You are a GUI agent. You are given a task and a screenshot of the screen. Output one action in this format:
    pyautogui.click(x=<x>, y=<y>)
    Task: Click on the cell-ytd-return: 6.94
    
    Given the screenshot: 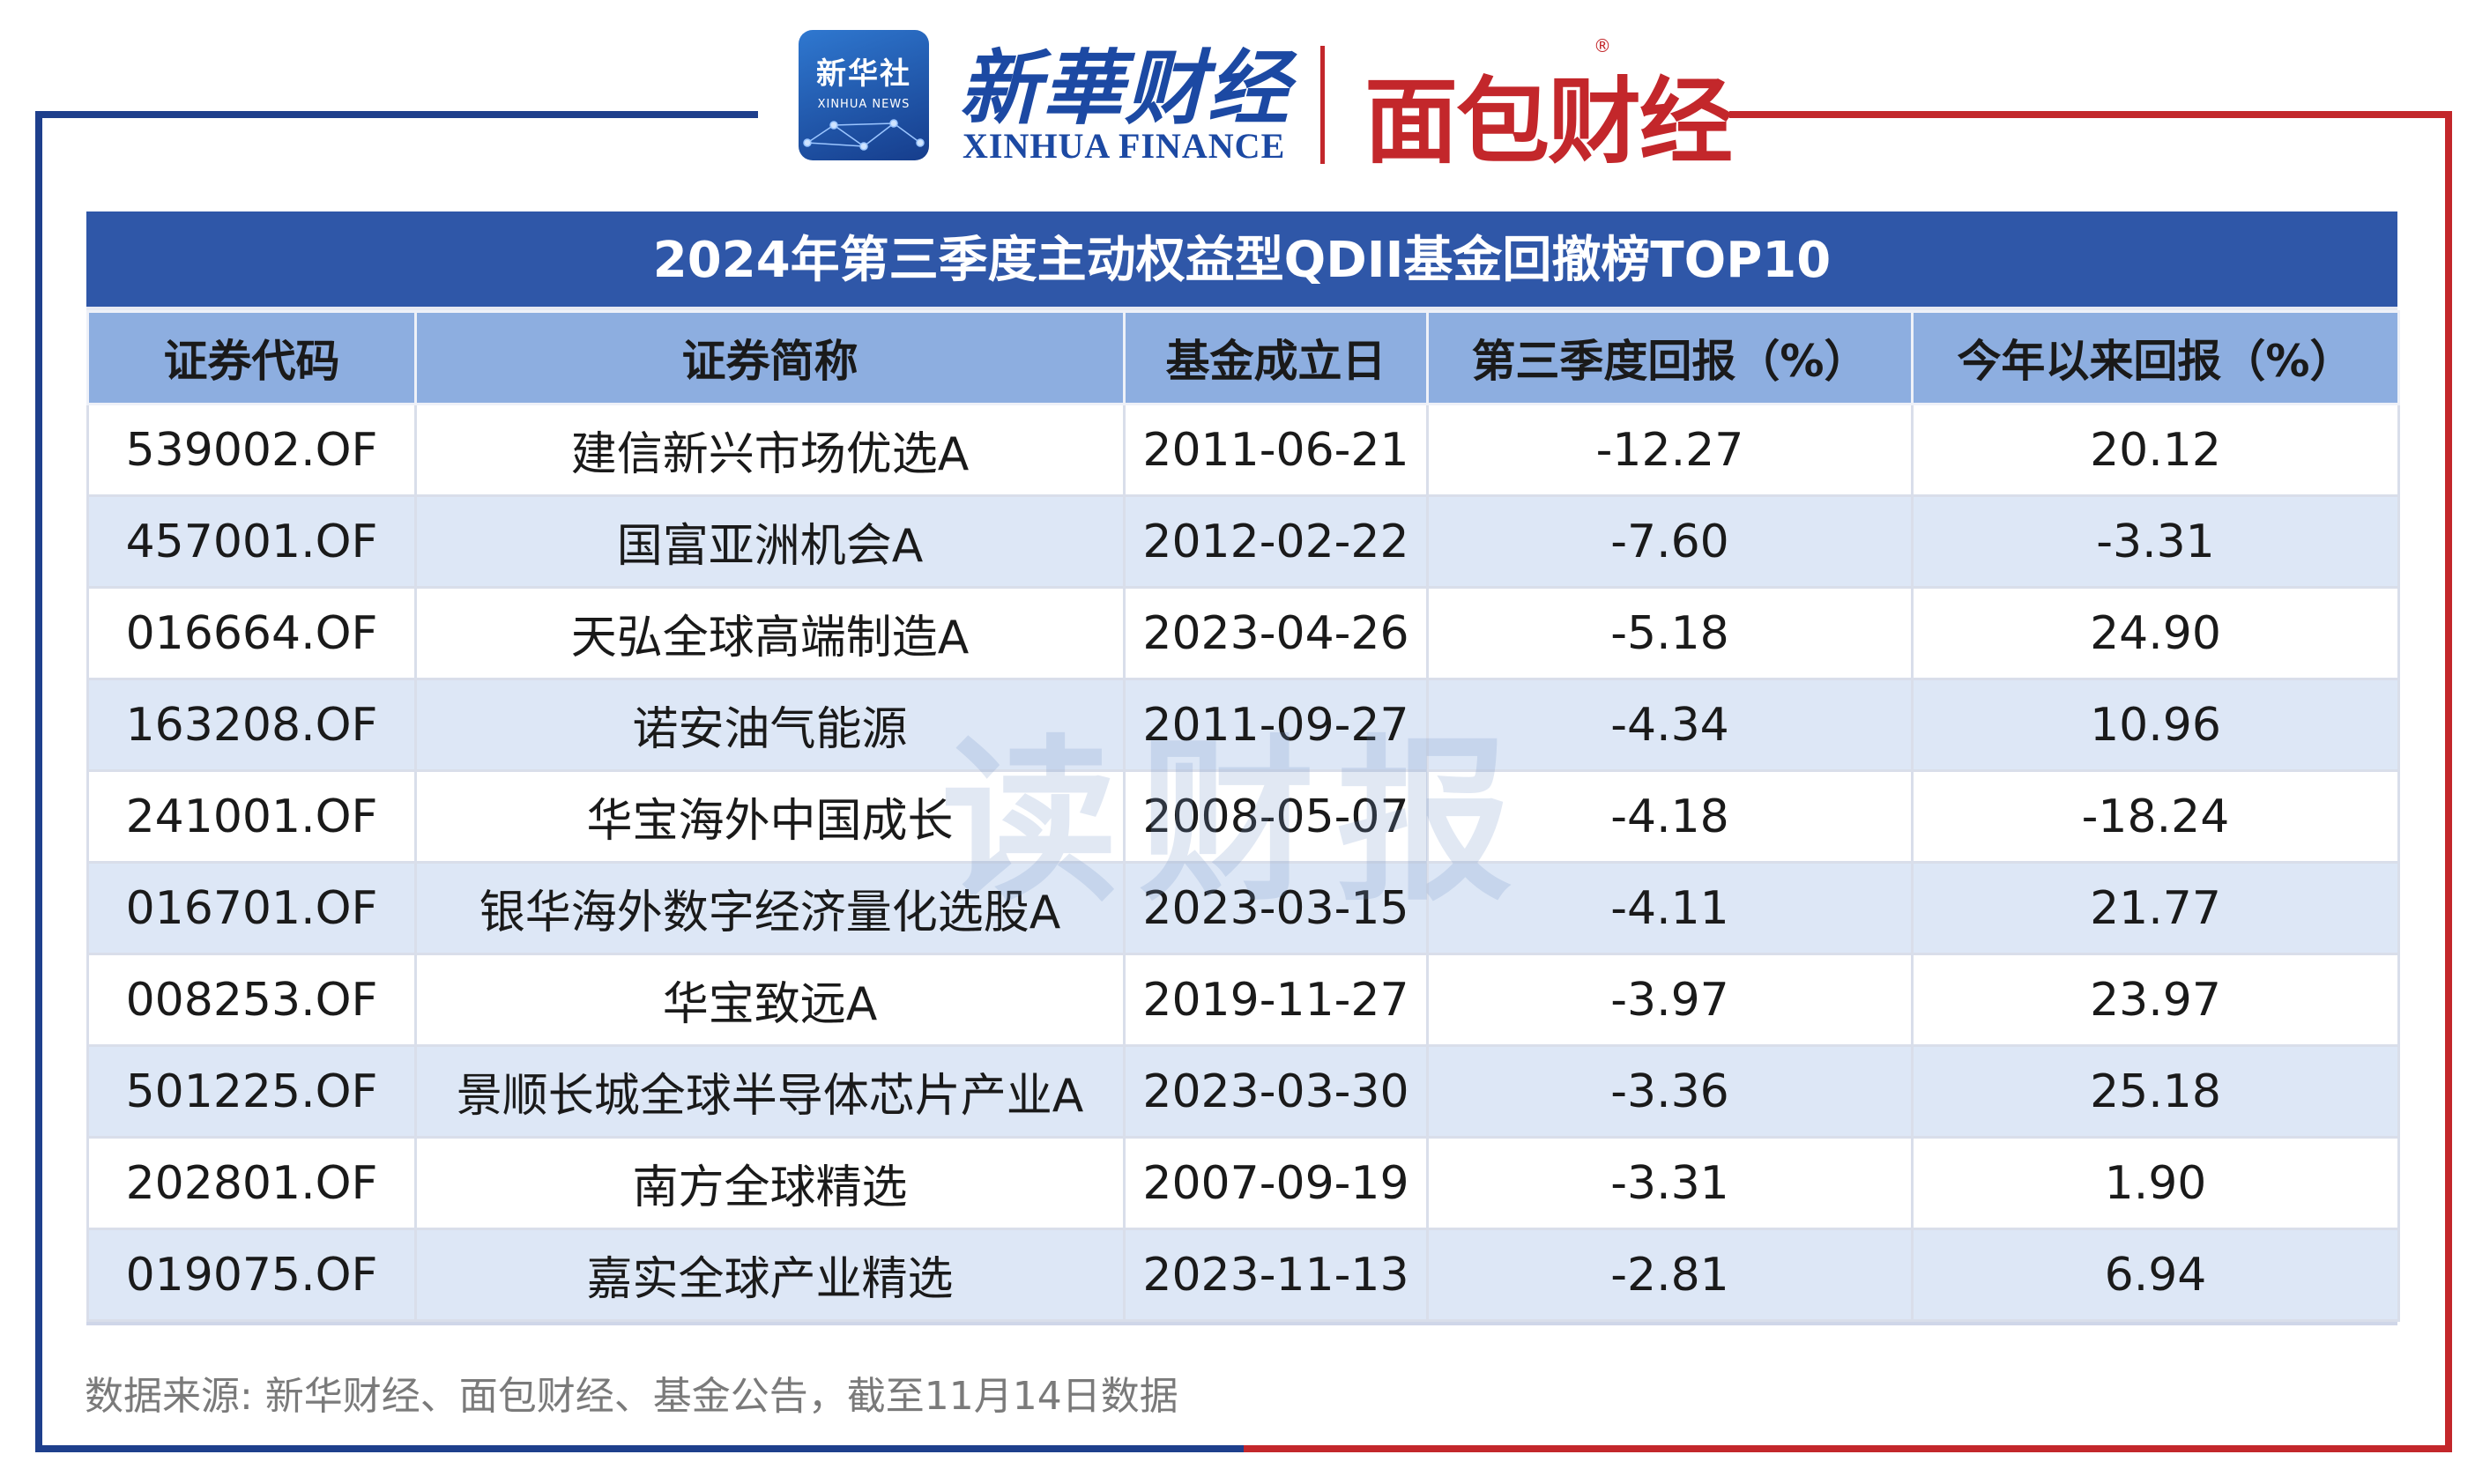 What is the action you would take?
    pyautogui.click(x=2155, y=1275)
    